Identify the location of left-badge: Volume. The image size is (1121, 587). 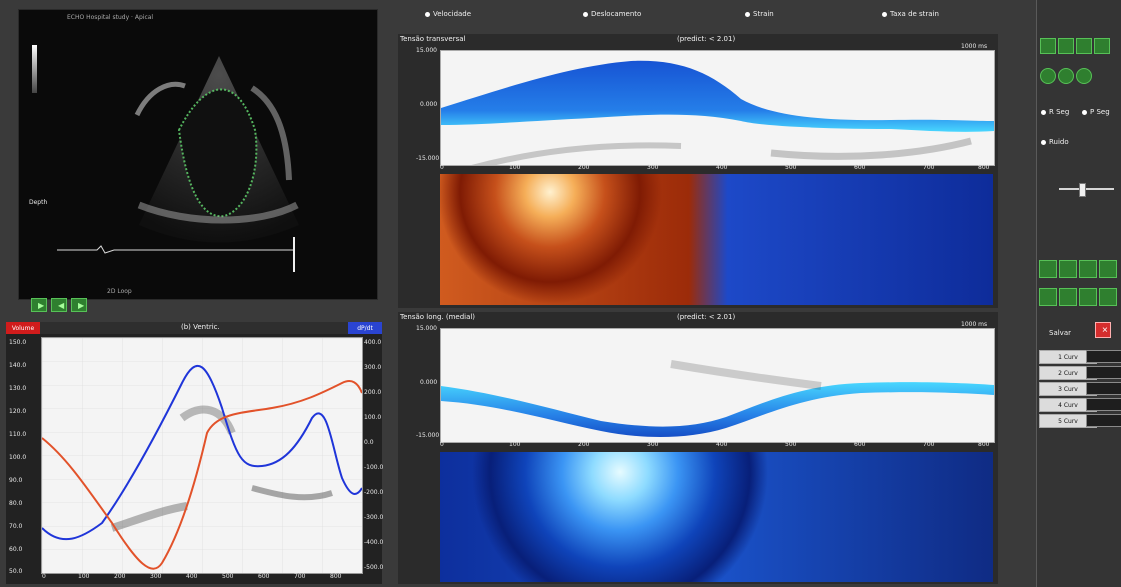
(23, 328).